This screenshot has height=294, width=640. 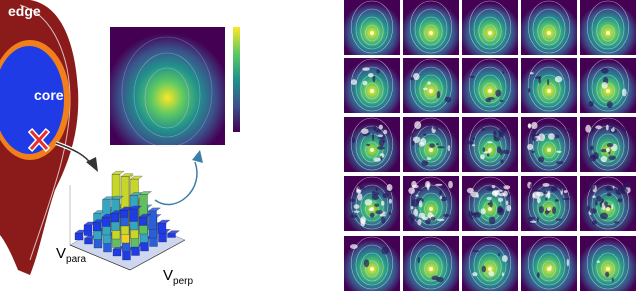 I want to click on marker-x, so click(x=39, y=140).